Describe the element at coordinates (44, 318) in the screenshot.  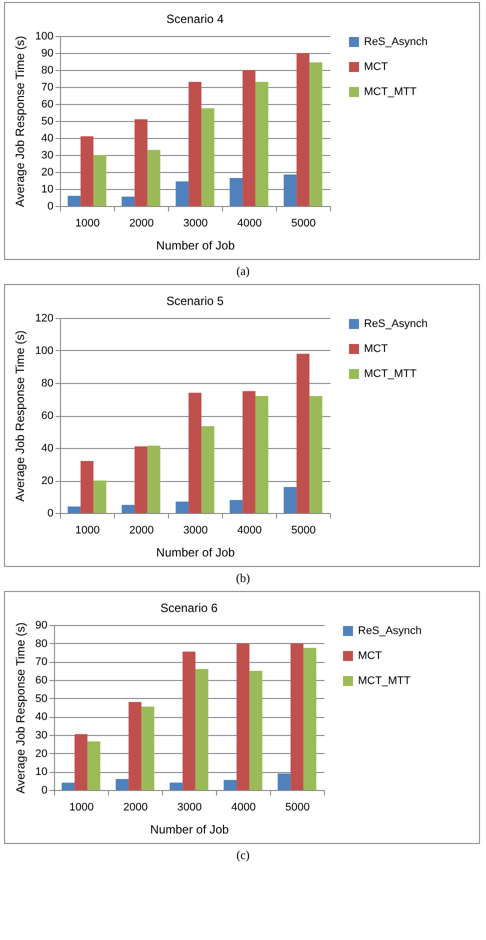
I see `y-tick-label: 120` at that location.